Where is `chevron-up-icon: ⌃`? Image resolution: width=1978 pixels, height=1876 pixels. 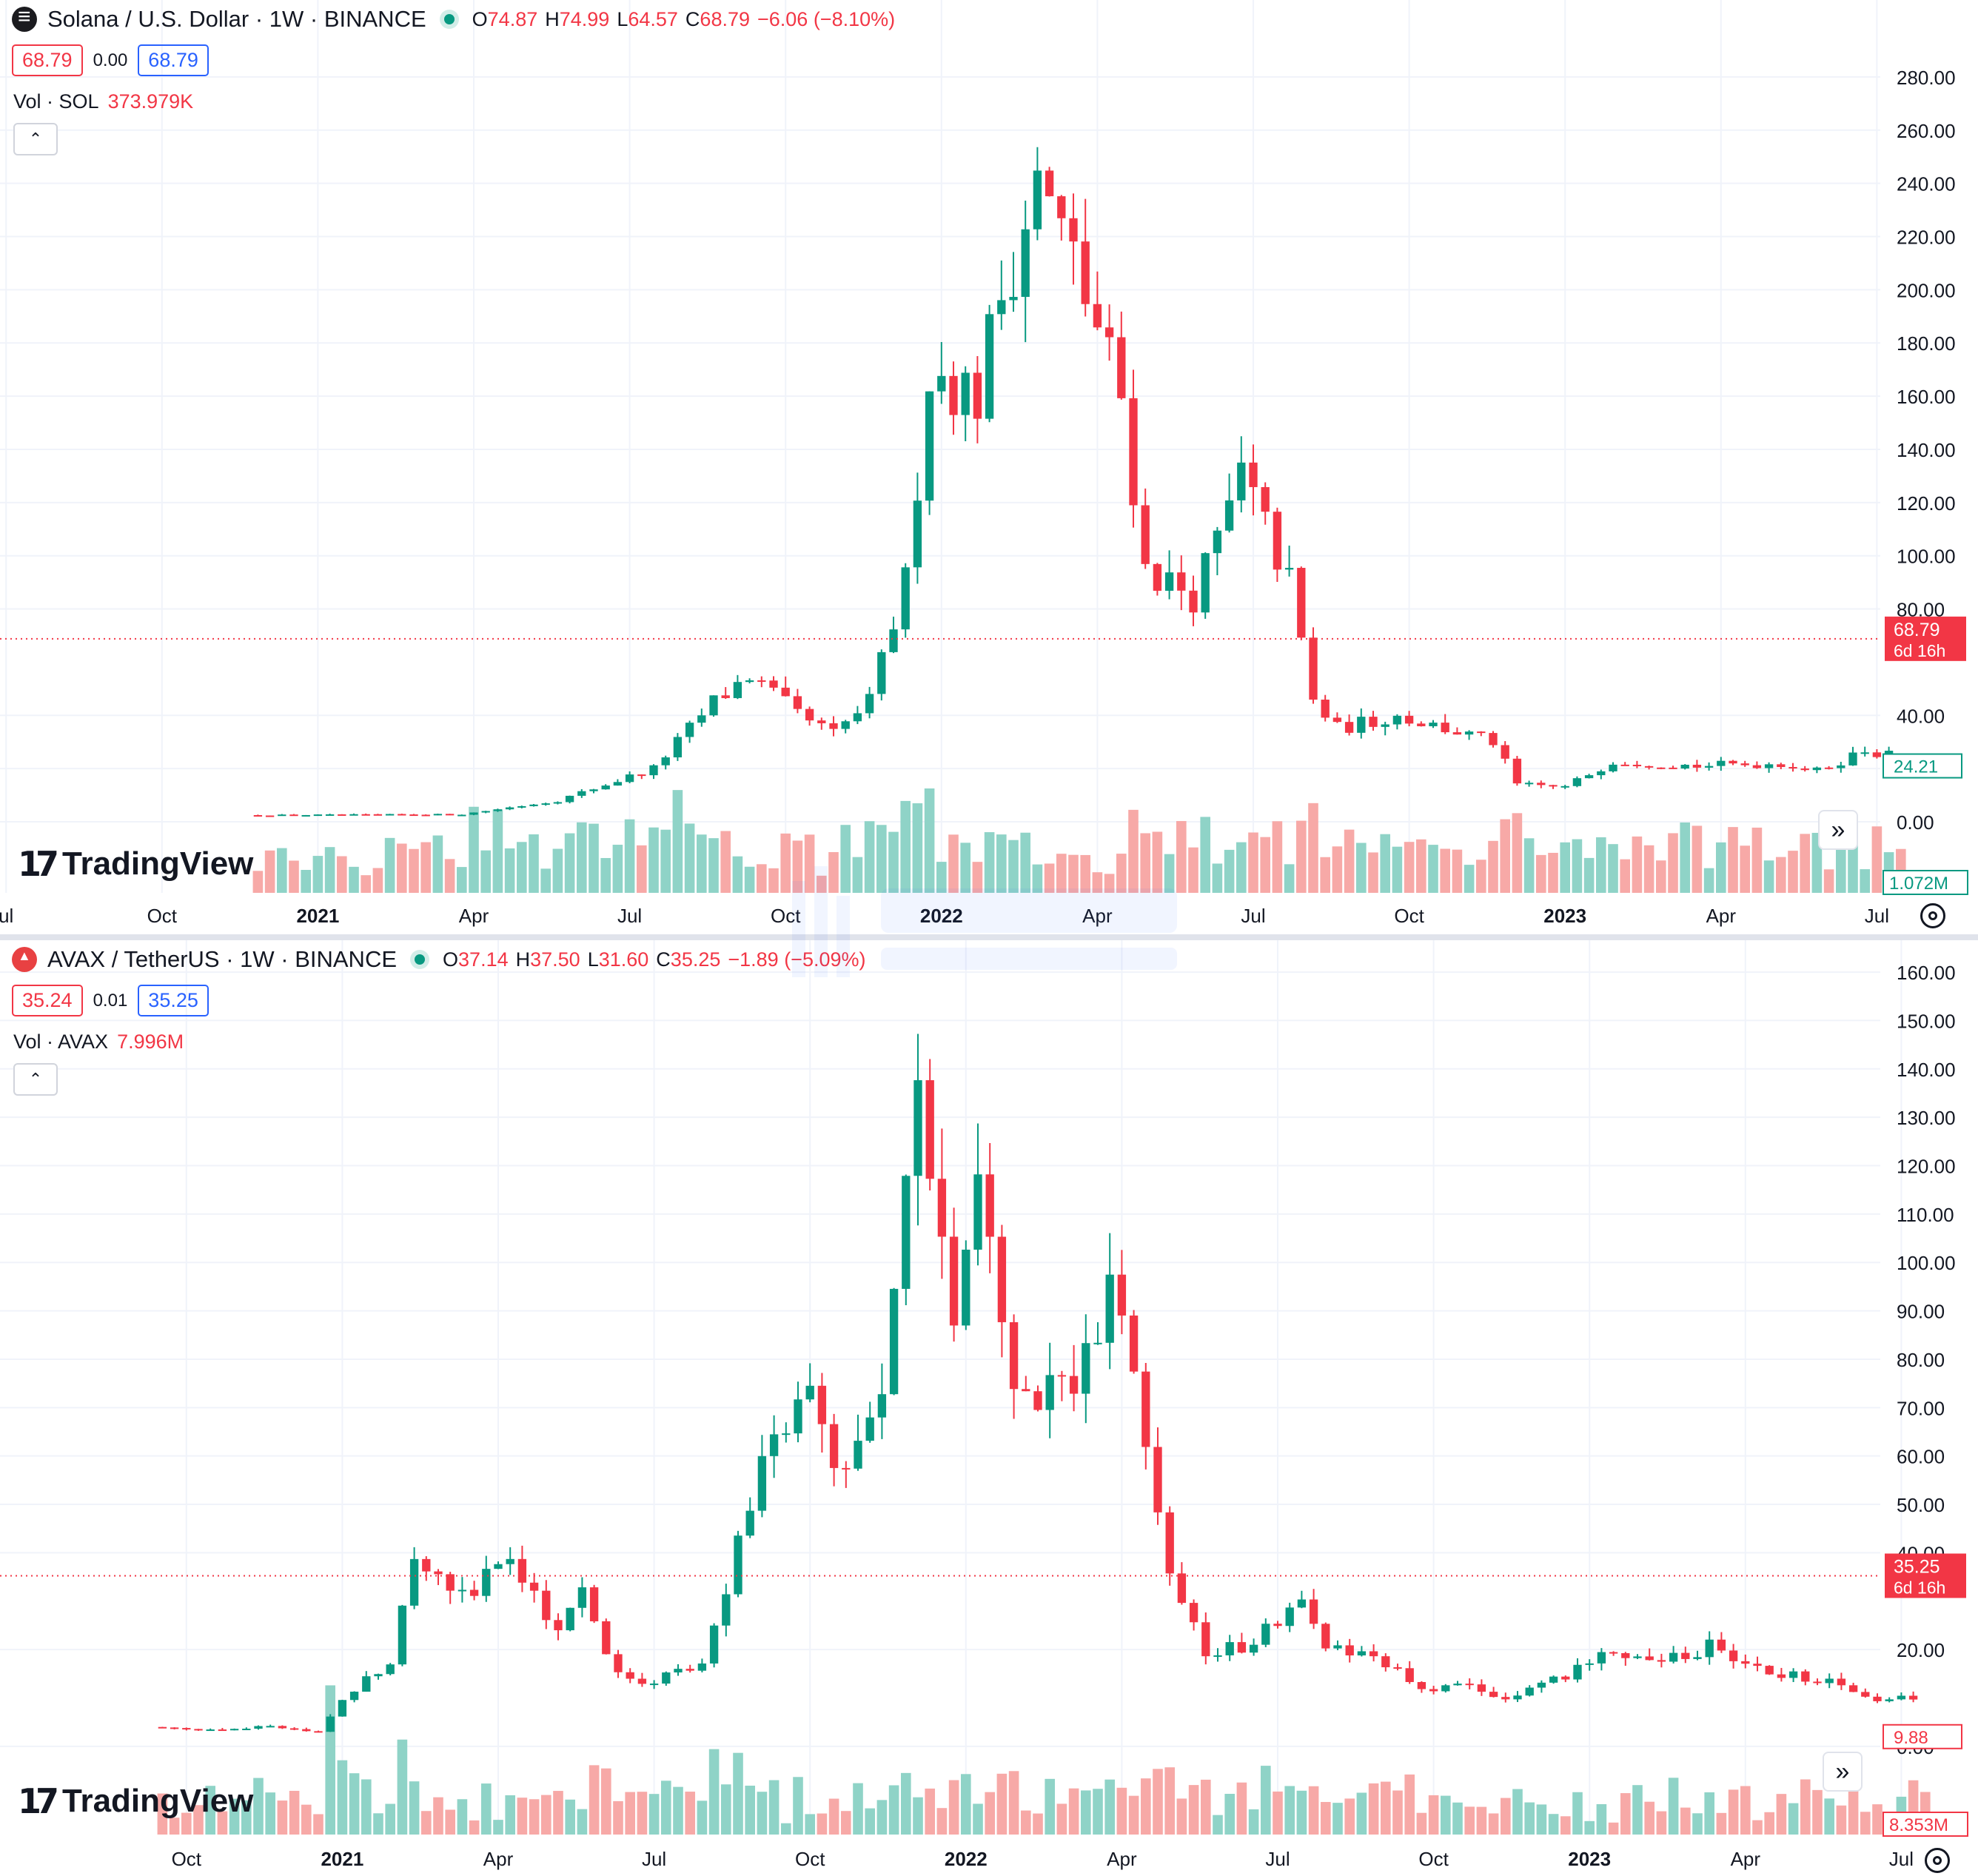 chevron-up-icon: ⌃ is located at coordinates (35, 139).